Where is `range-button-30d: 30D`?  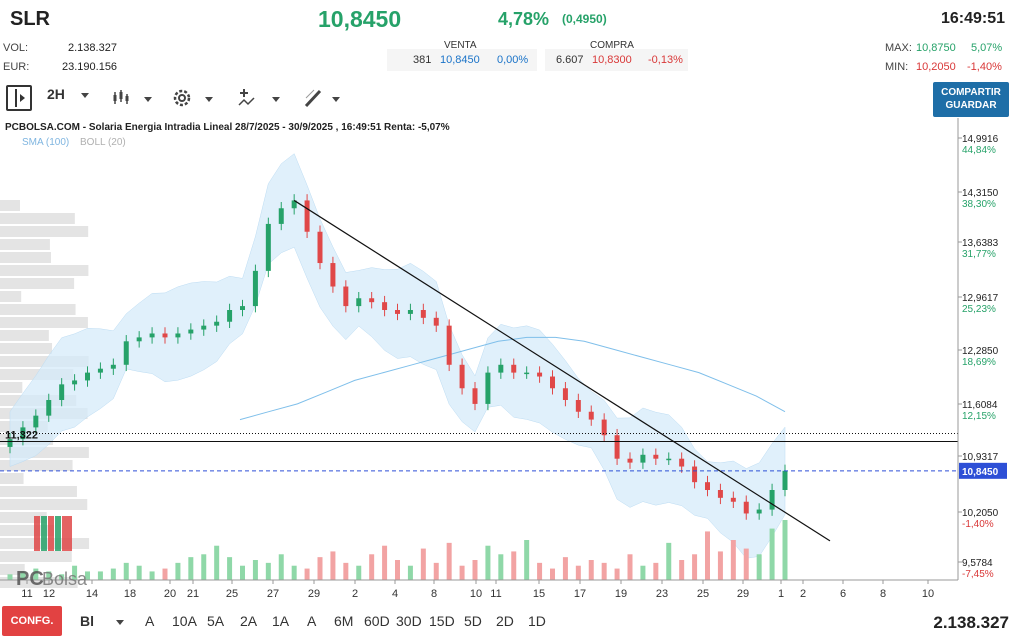 range-button-30d: 30D is located at coordinates (409, 621).